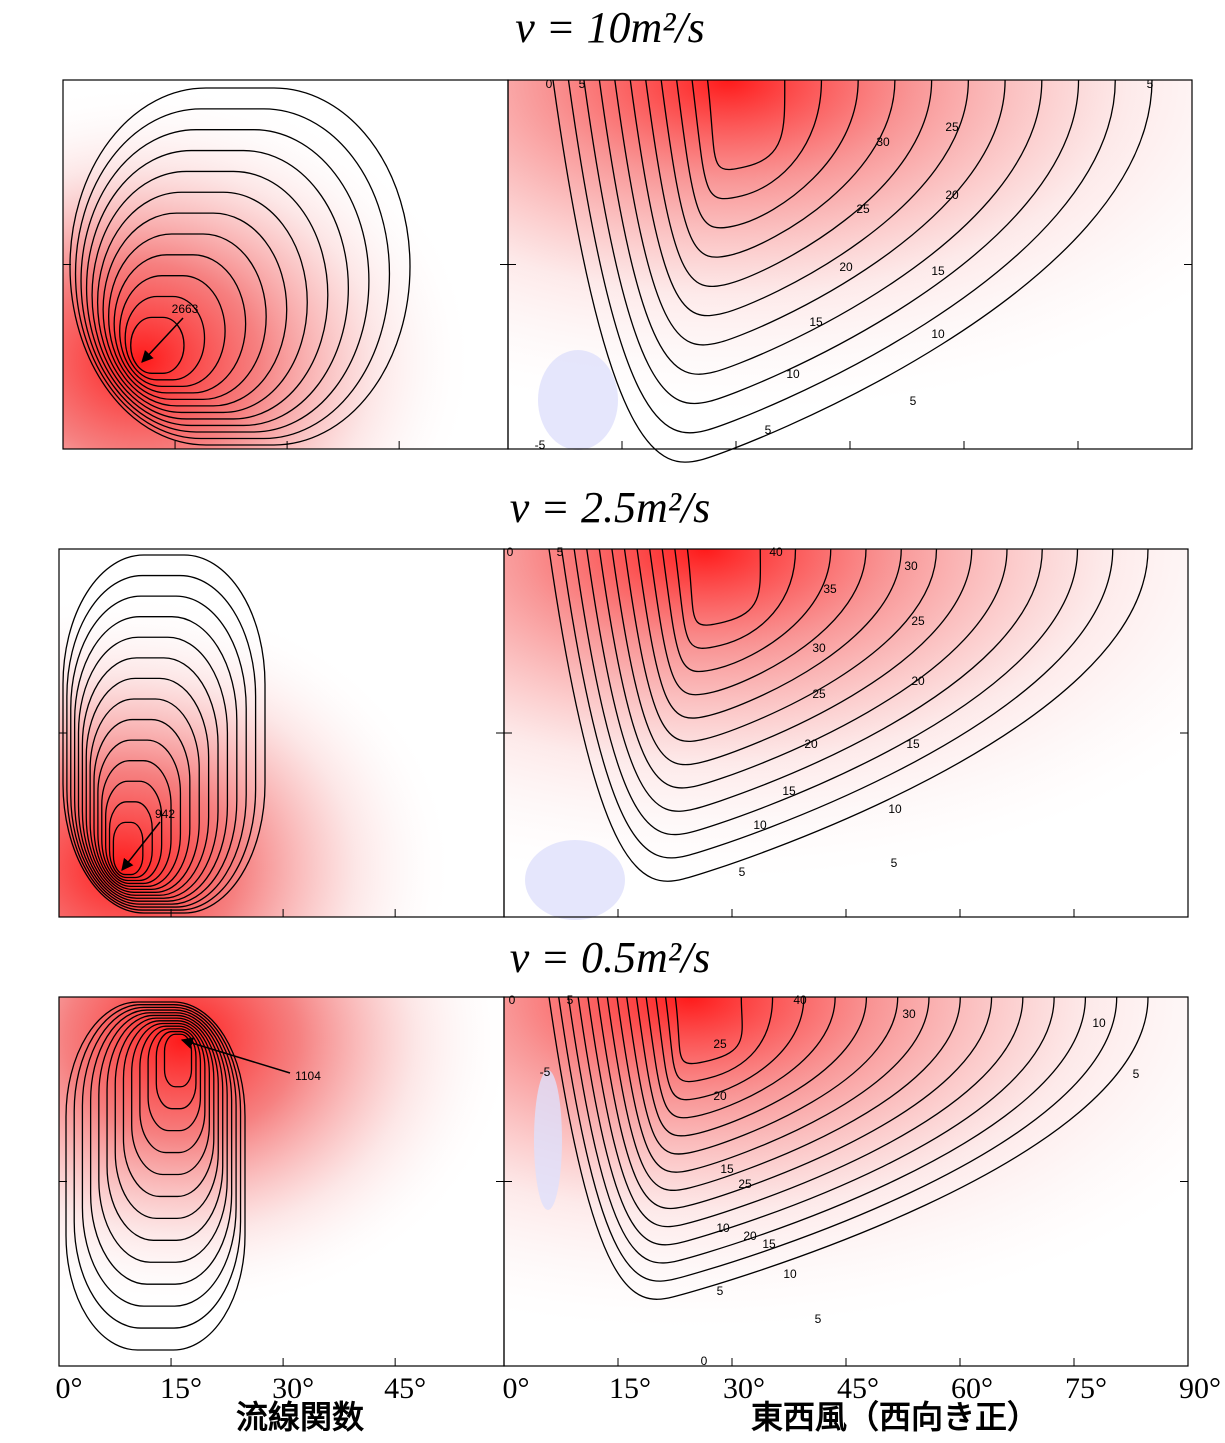 The width and height of the screenshot is (1225, 1443). Describe the element at coordinates (1200, 1388) in the screenshot. I see `x-tick-label: 90°` at that location.